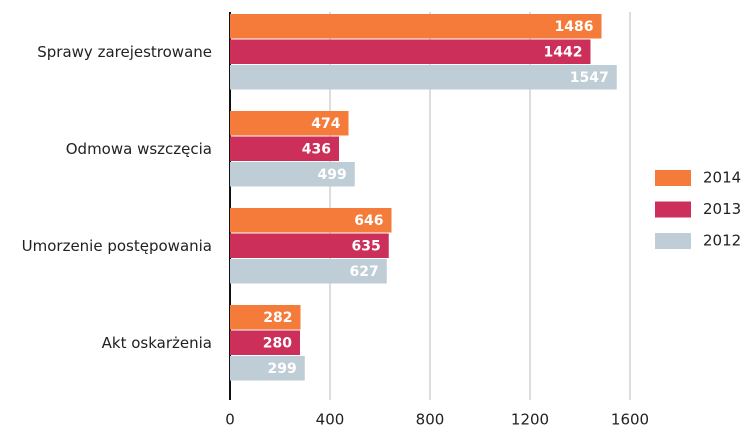  I want to click on x-tick-label: 1200, so click(530, 420).